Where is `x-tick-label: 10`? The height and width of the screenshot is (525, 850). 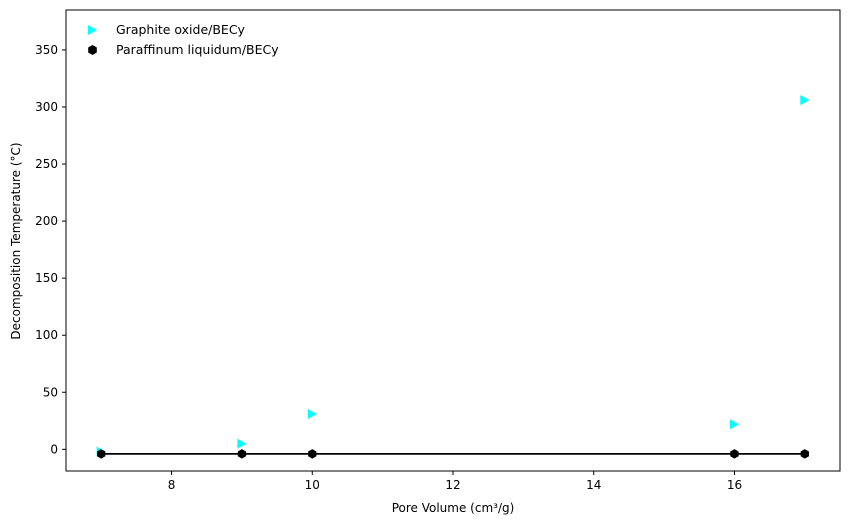
x-tick-label: 10 is located at coordinates (312, 485).